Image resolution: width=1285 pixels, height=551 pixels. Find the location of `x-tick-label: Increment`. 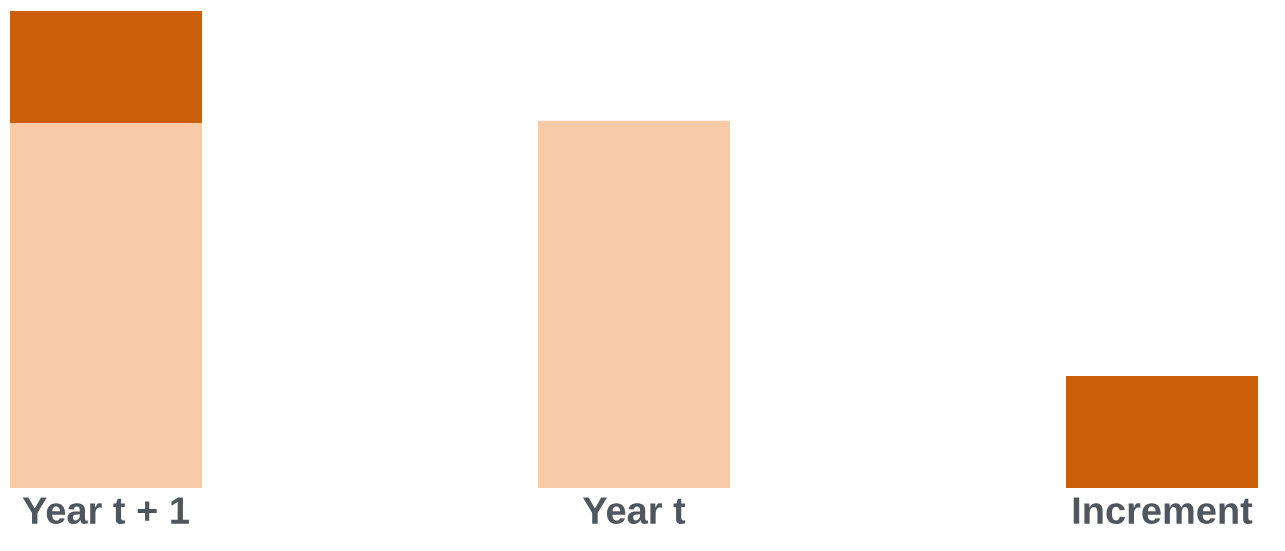

x-tick-label: Increment is located at coordinates (1163, 511).